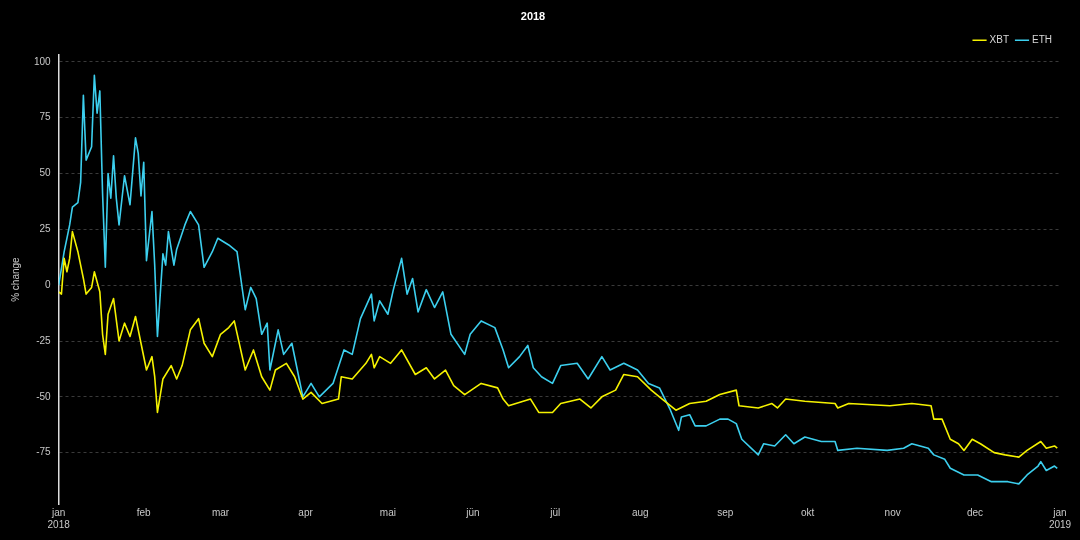 This screenshot has height=540, width=1080. What do you see at coordinates (892, 512) in the screenshot?
I see `x-tick-label: nov` at bounding box center [892, 512].